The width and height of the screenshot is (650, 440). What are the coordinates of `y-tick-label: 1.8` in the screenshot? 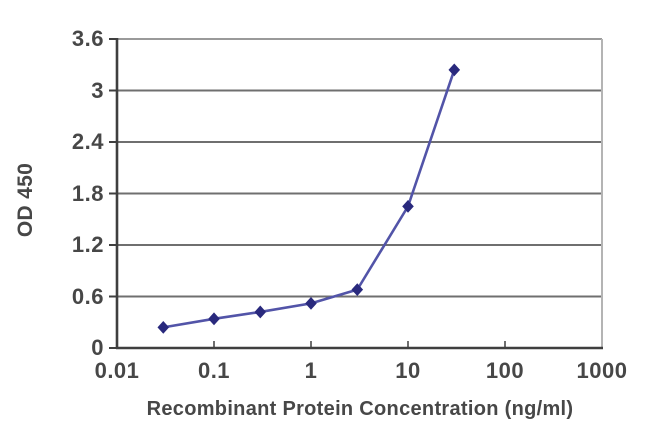 It's located at (87, 193).